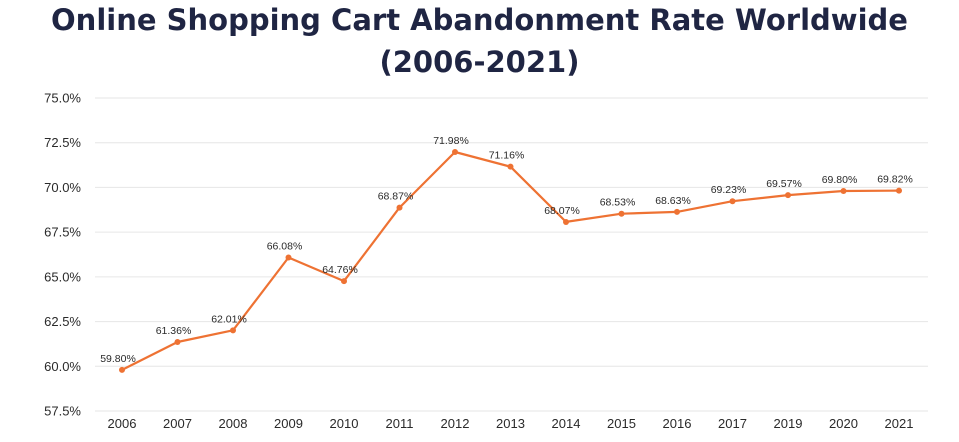 The image size is (959, 442). What do you see at coordinates (229, 319) in the screenshot?
I see `data-label: 62.01%` at bounding box center [229, 319].